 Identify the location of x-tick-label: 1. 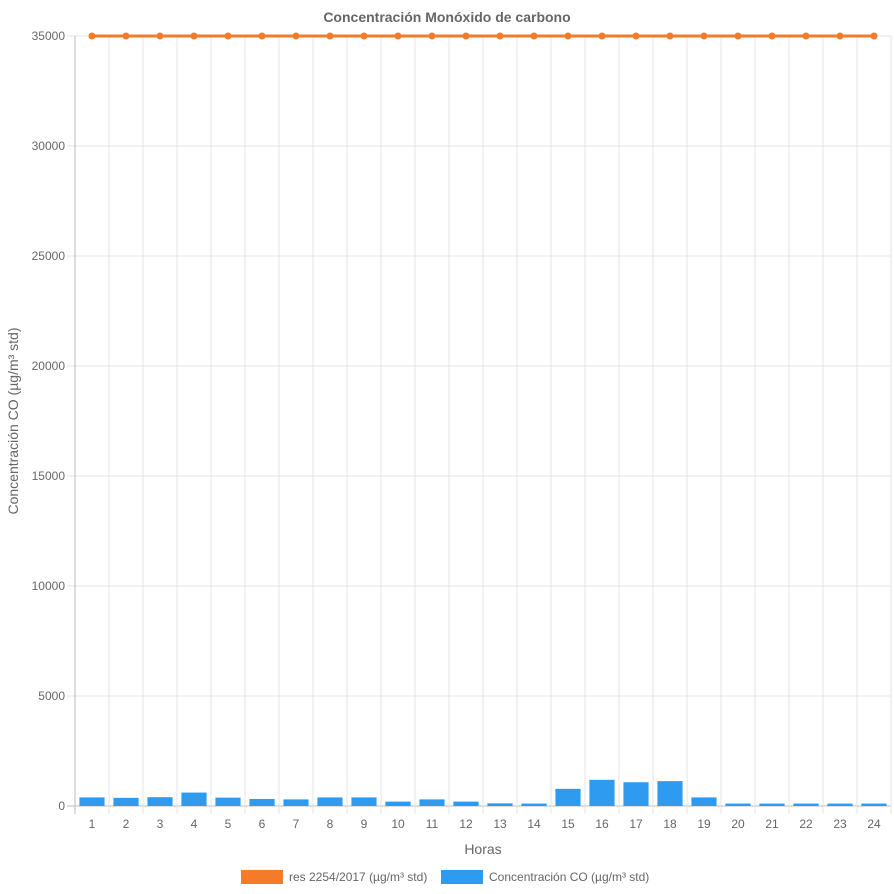
(92, 824).